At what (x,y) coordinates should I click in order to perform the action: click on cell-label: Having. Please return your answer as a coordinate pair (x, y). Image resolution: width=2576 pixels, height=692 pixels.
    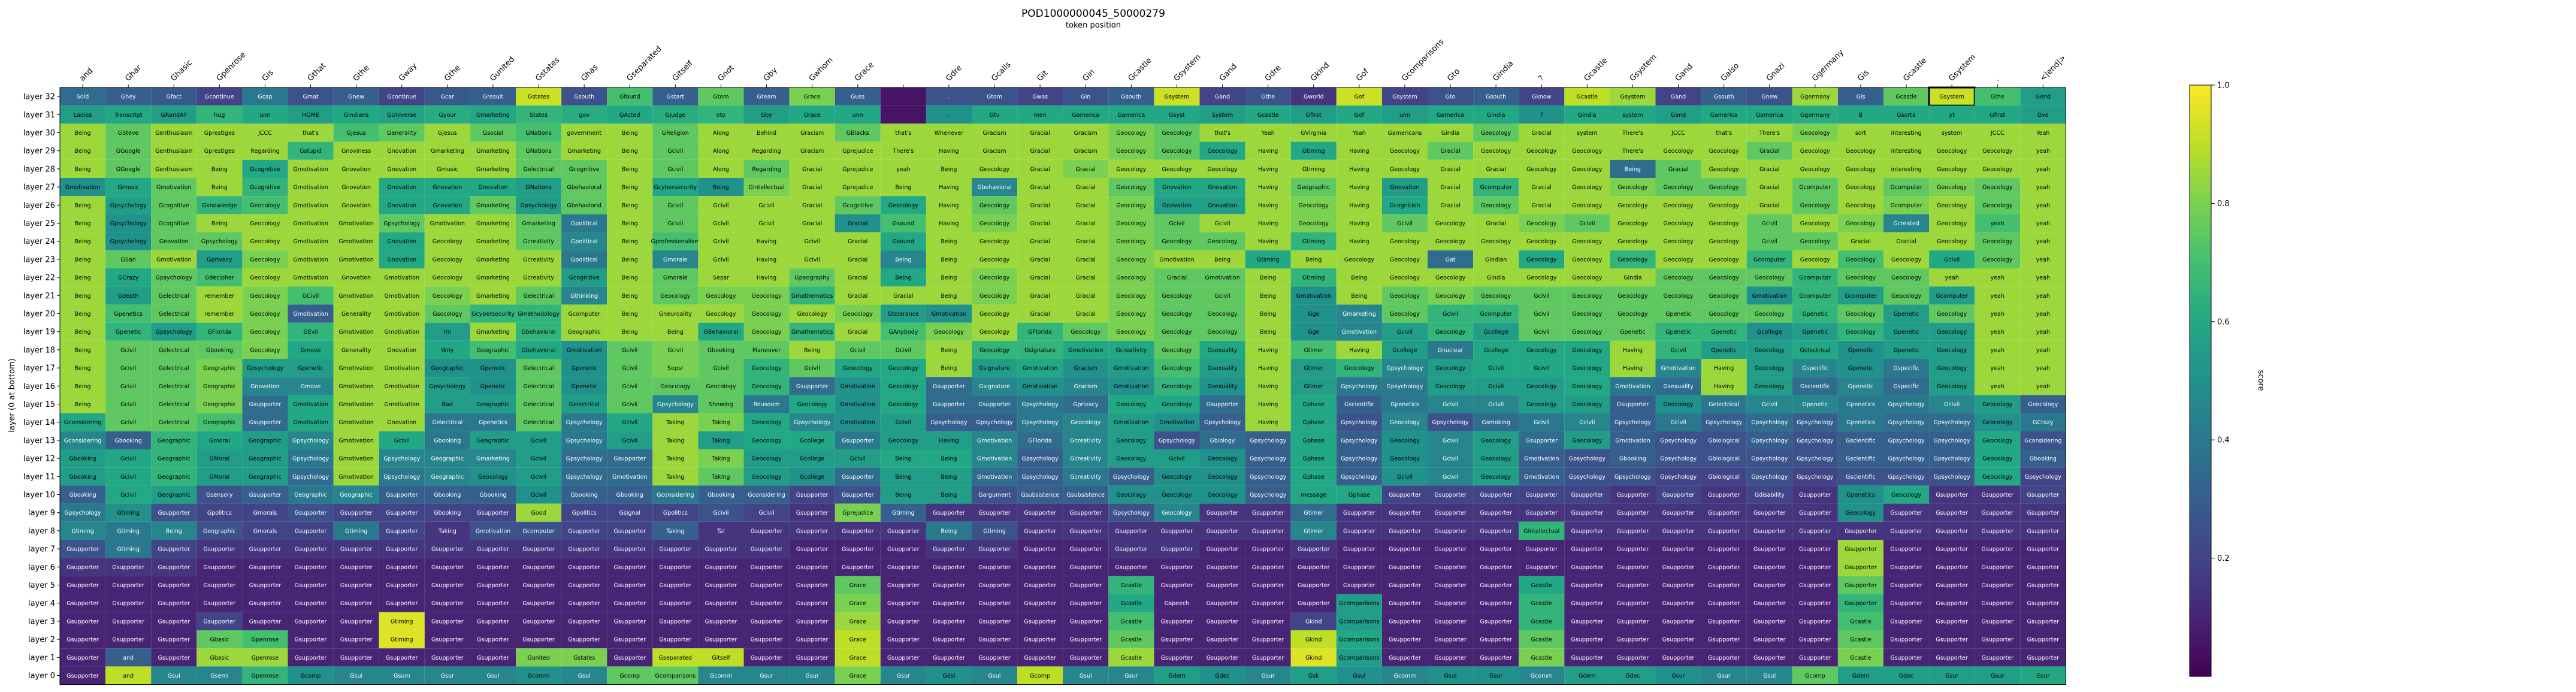
    Looking at the image, I should click on (766, 242).